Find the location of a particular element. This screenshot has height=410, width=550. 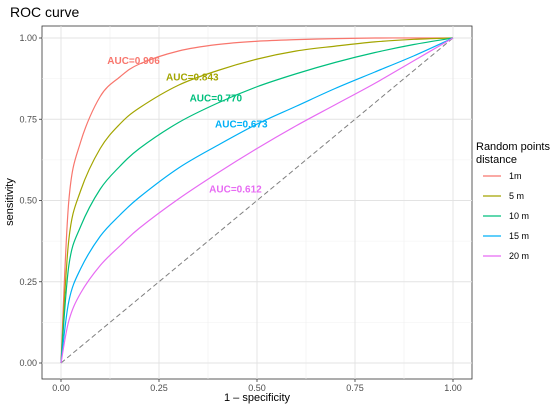

x-axis-title: 1 – specificity is located at coordinates (257, 398).